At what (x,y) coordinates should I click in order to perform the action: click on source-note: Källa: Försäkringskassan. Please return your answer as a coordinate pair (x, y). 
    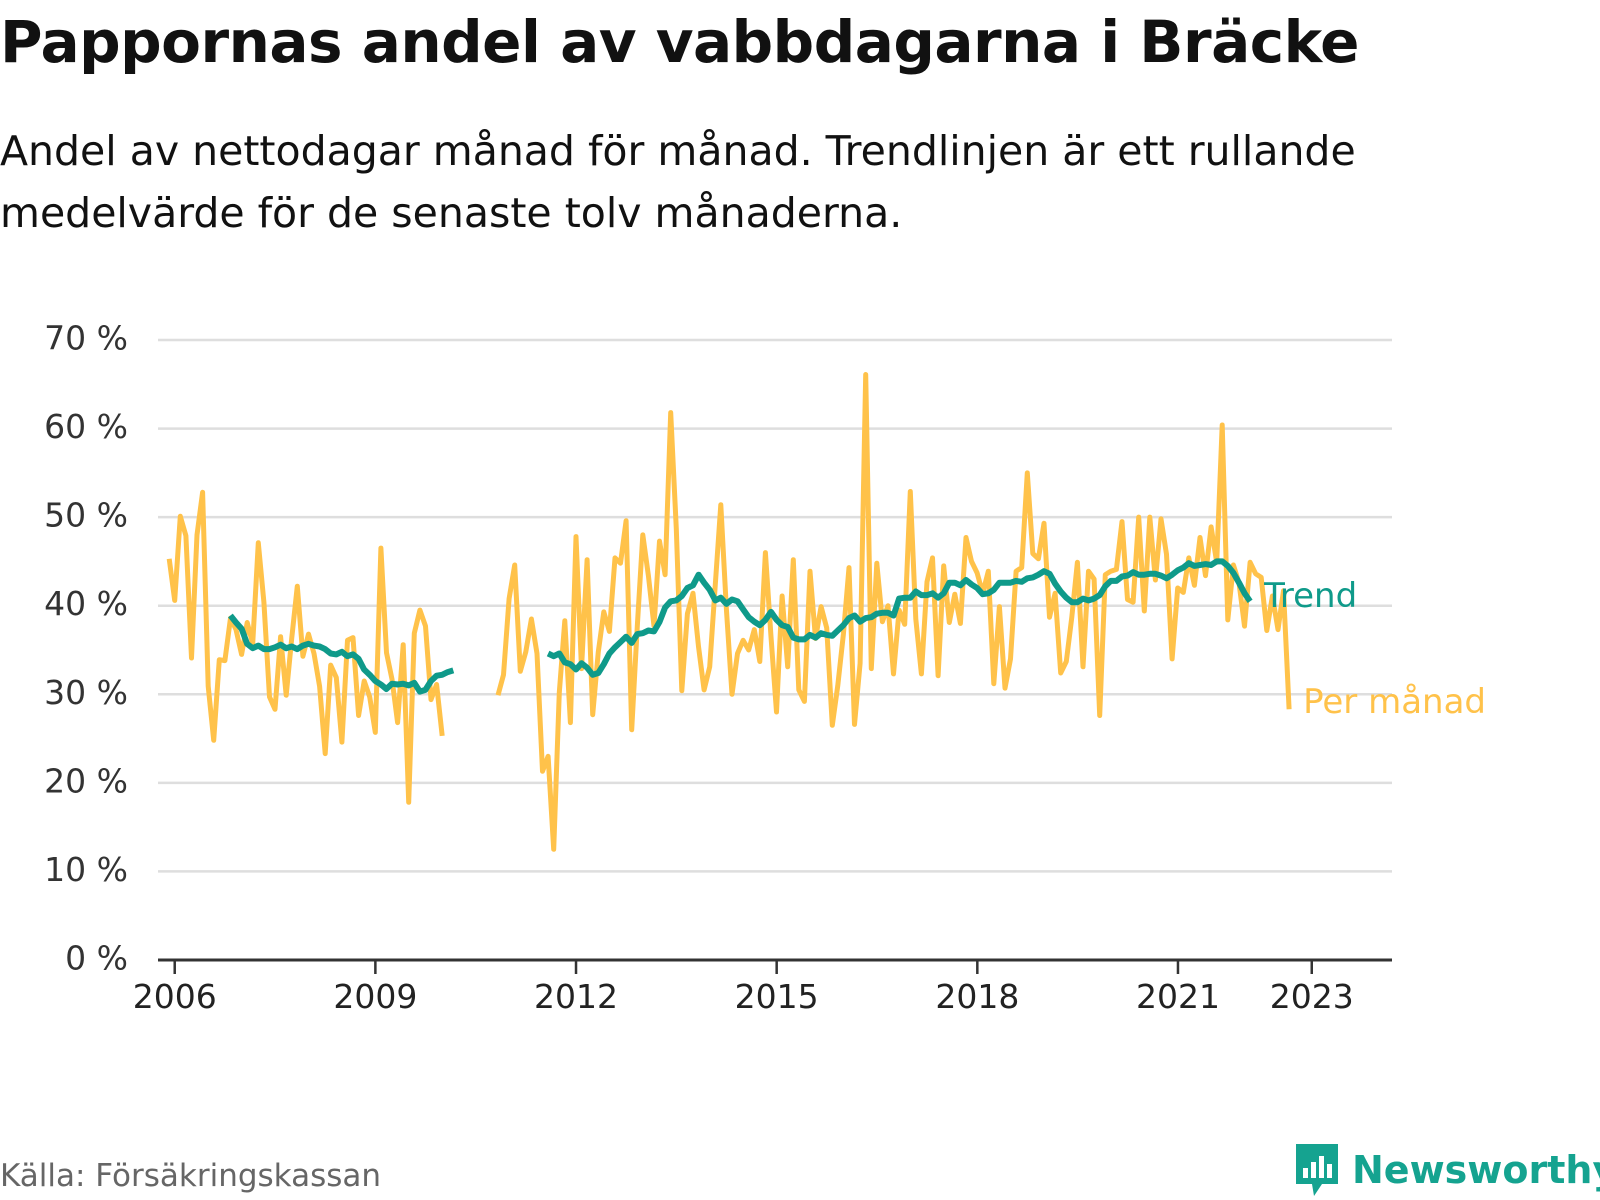
    Looking at the image, I should click on (191, 1176).